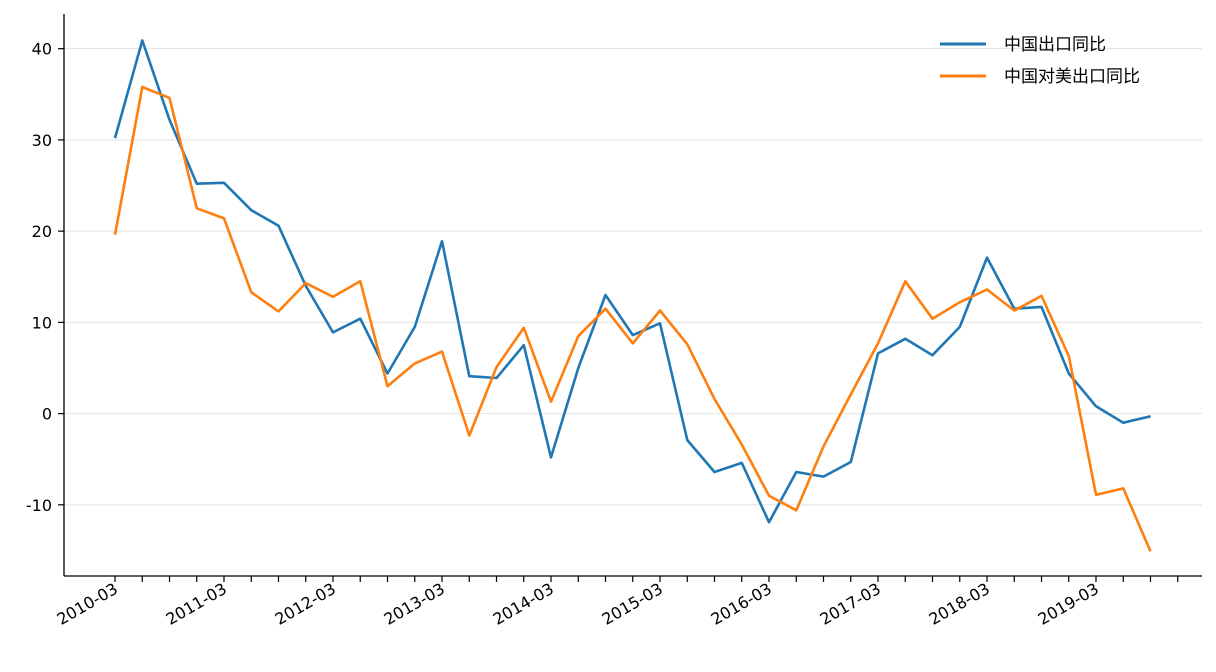 The width and height of the screenshot is (1216, 672). Describe the element at coordinates (47, 414) in the screenshot. I see `y-tick-label: 0` at that location.